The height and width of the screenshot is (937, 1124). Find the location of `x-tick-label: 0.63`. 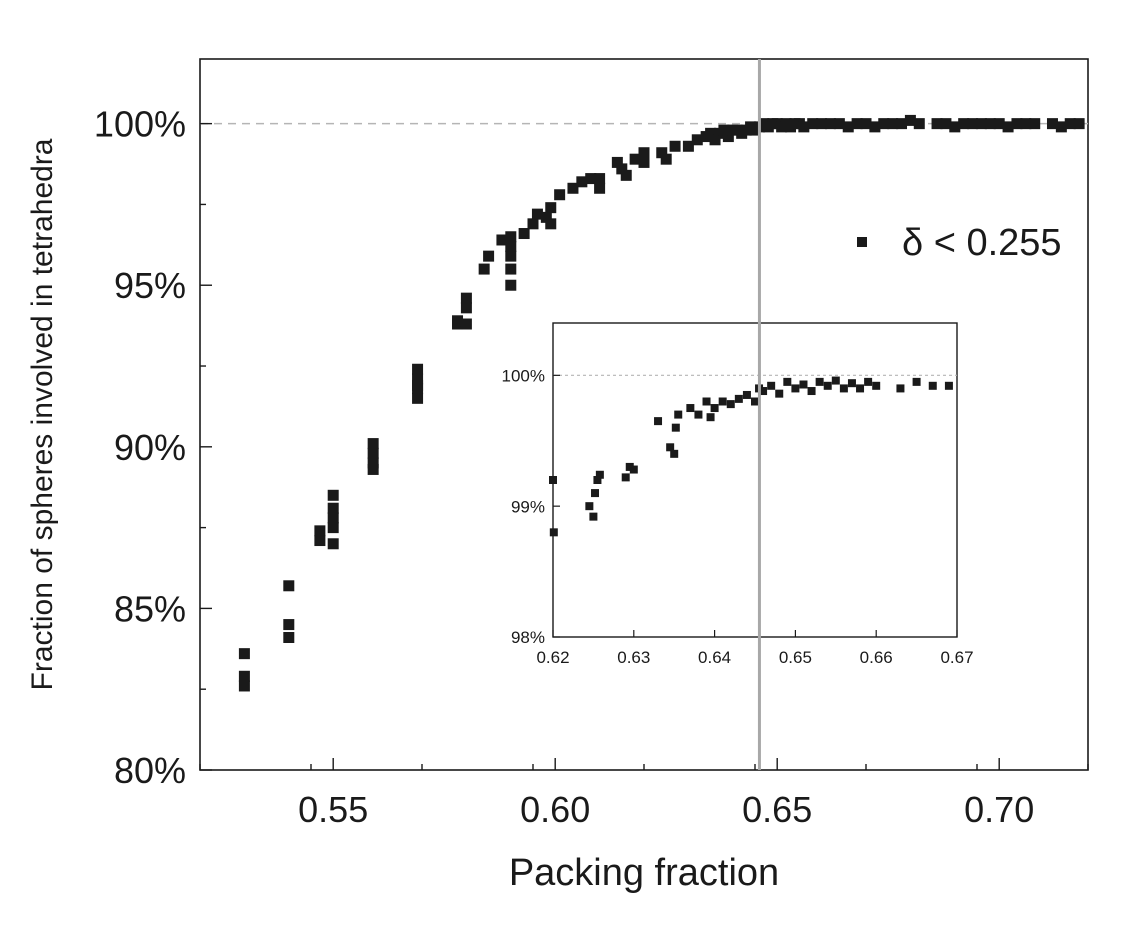

x-tick-label: 0.63 is located at coordinates (633, 657).